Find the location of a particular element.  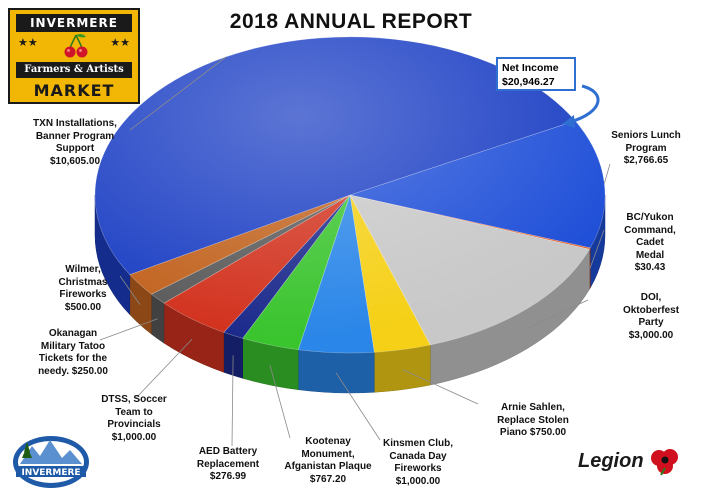

slice-label-line: Team to is located at coordinates (134, 412).